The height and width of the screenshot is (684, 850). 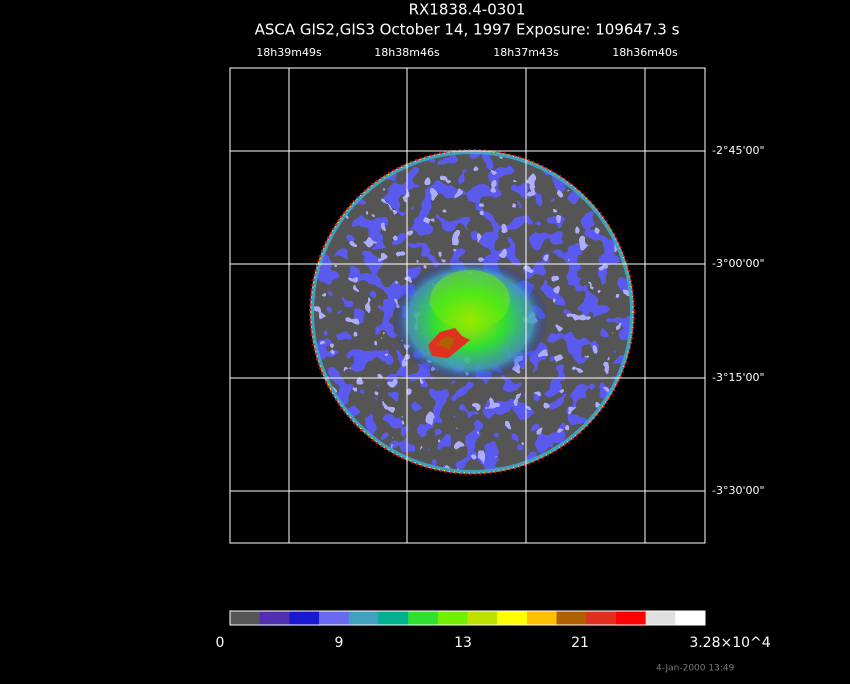 I want to click on dec-label: -2°45'00", so click(x=738, y=150).